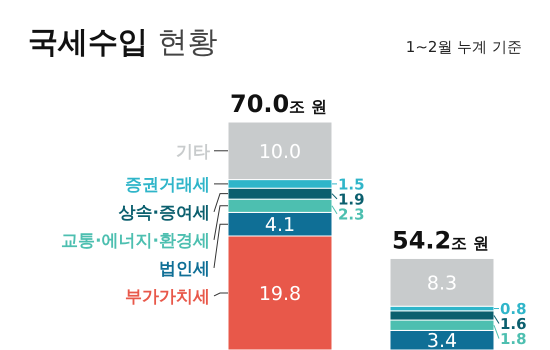 This screenshot has height=350, width=550. Describe the element at coordinates (280, 225) in the screenshot. I see `data-label: 4.1` at that location.